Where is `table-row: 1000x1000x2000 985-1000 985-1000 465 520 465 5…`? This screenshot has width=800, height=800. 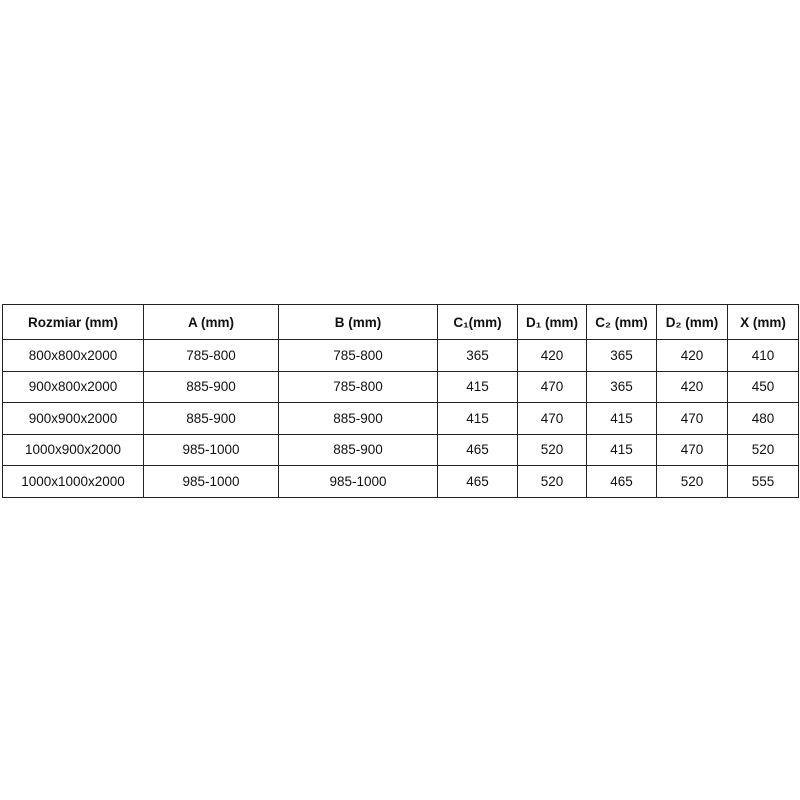 table-row: 1000x1000x2000 985-1000 985-1000 465 520 465 5… is located at coordinates (400, 481).